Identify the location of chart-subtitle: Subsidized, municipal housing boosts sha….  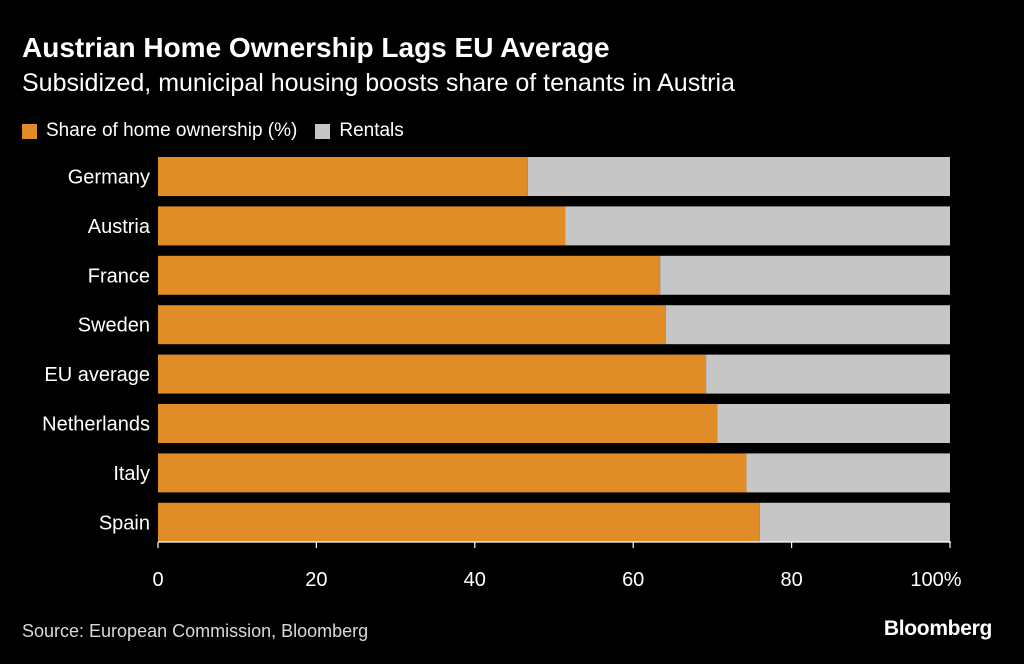
(378, 83).